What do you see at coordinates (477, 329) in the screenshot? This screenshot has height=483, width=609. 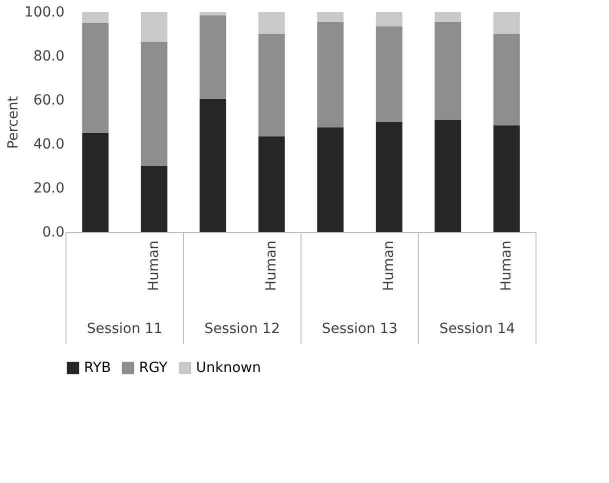 I see `text: Session 14` at bounding box center [477, 329].